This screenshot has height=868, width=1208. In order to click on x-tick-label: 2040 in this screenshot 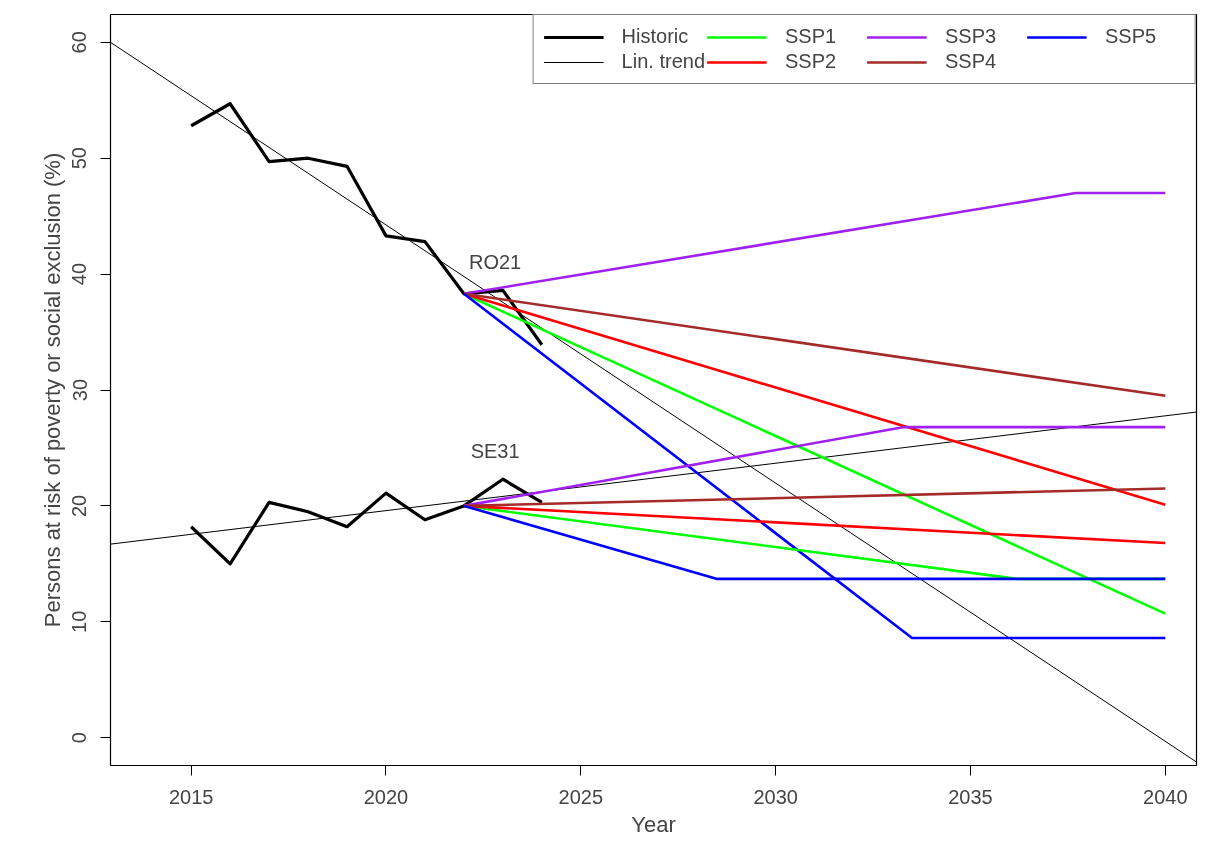, I will do `click(1165, 796)`.